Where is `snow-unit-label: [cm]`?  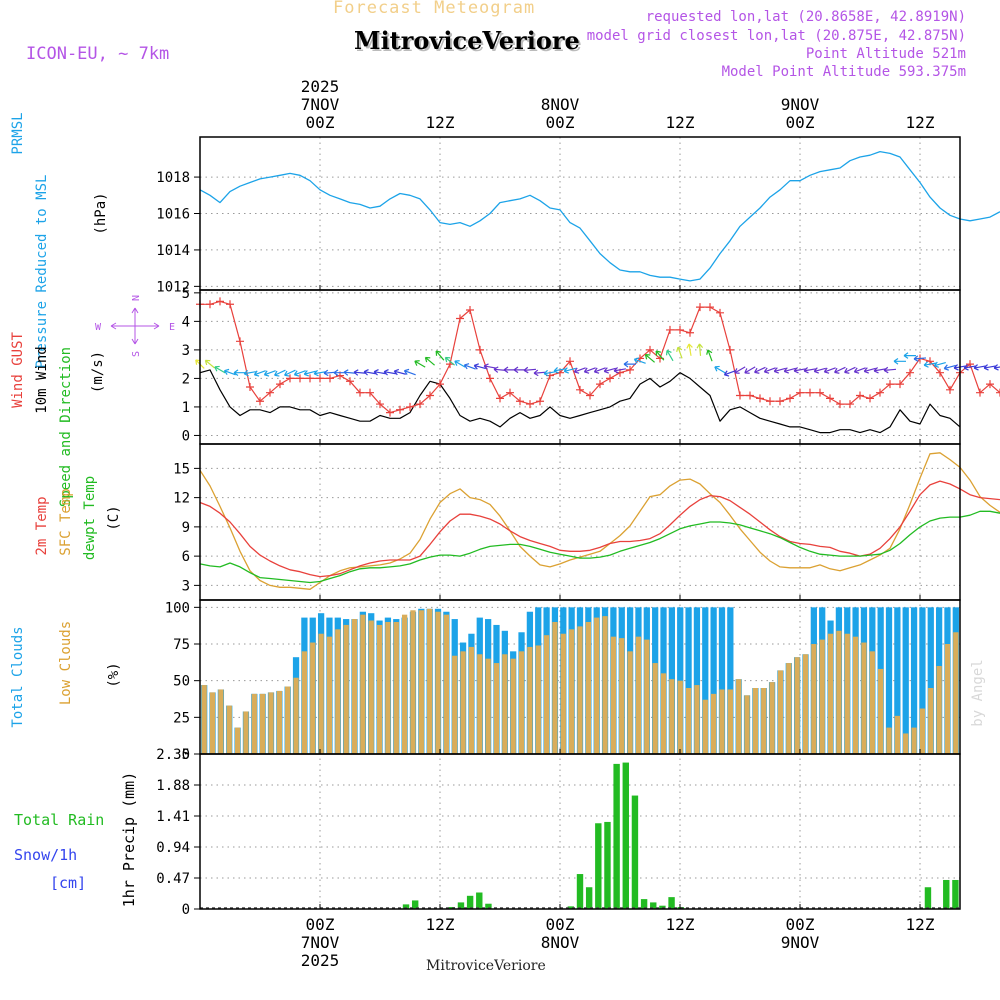 snow-unit-label: [cm] is located at coordinates (68, 883).